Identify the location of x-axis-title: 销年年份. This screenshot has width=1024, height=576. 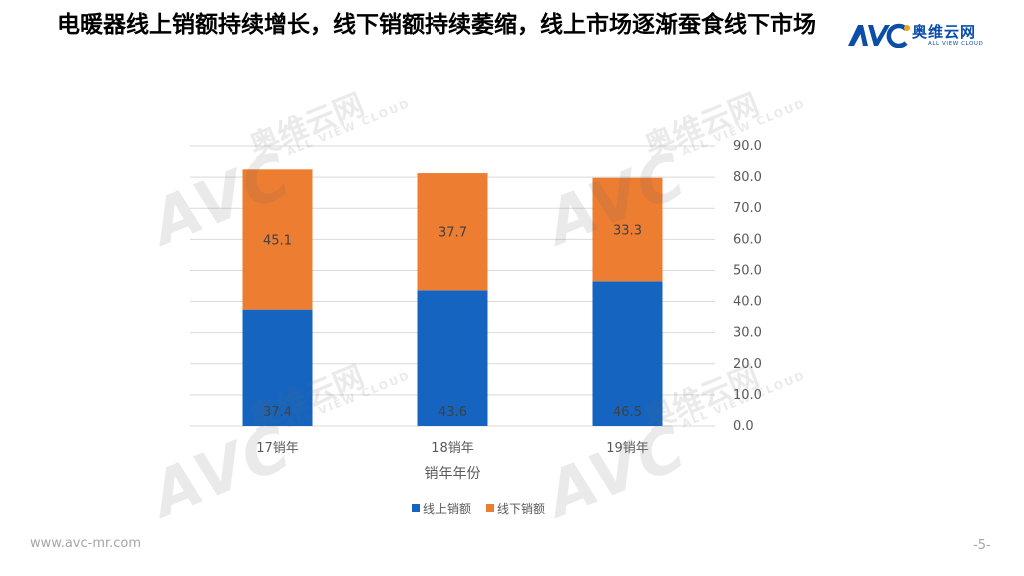
(453, 474).